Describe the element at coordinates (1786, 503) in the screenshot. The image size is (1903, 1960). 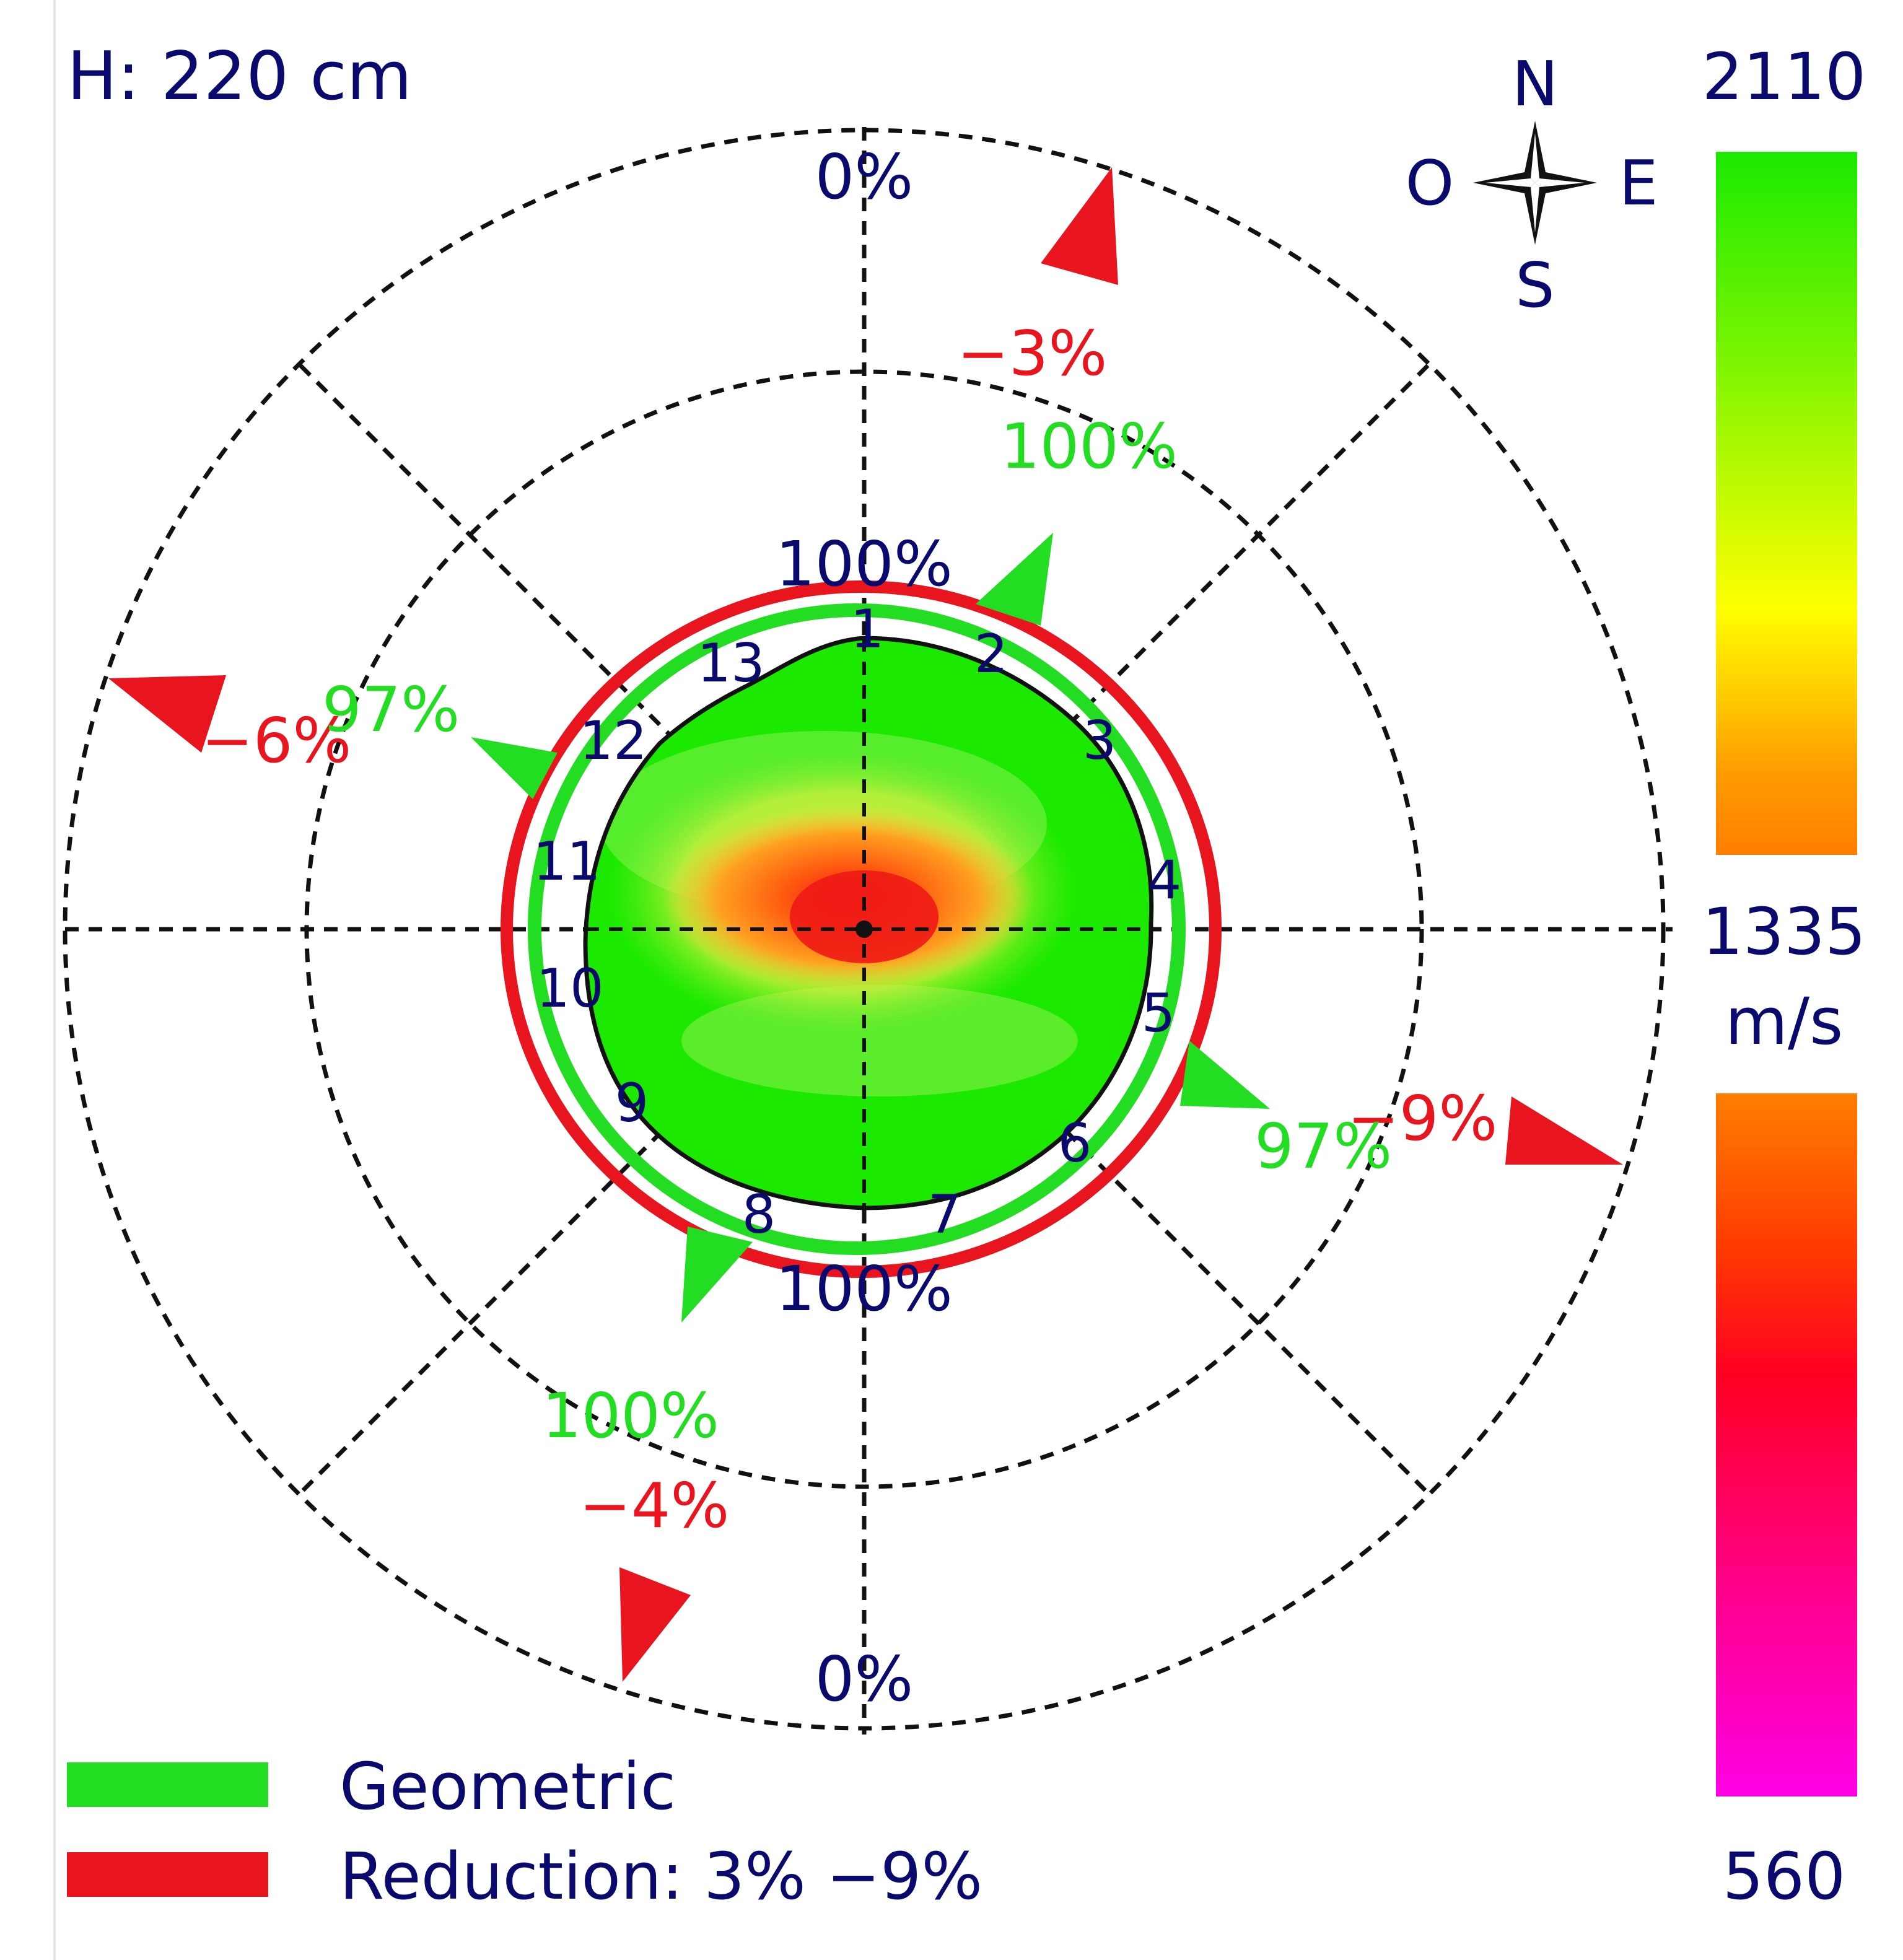
I see `scale-bar-upper` at that location.